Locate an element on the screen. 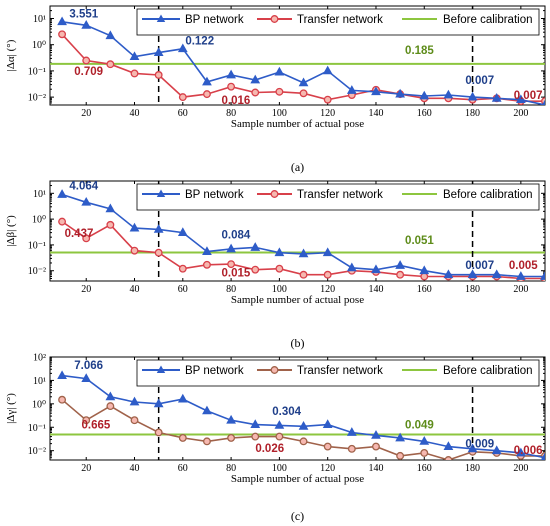 Image resolution: width=550 pixels, height=526 pixels. x-tick-label: 20 is located at coordinates (86, 289).